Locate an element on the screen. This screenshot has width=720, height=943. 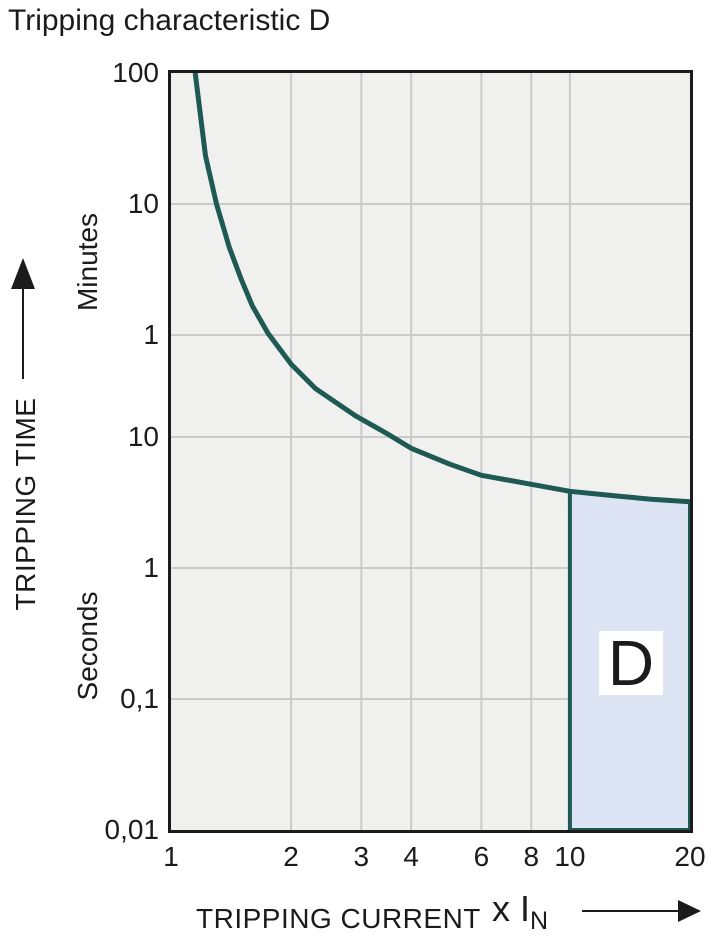
up-arrow-icon is located at coordinates (23, 273).